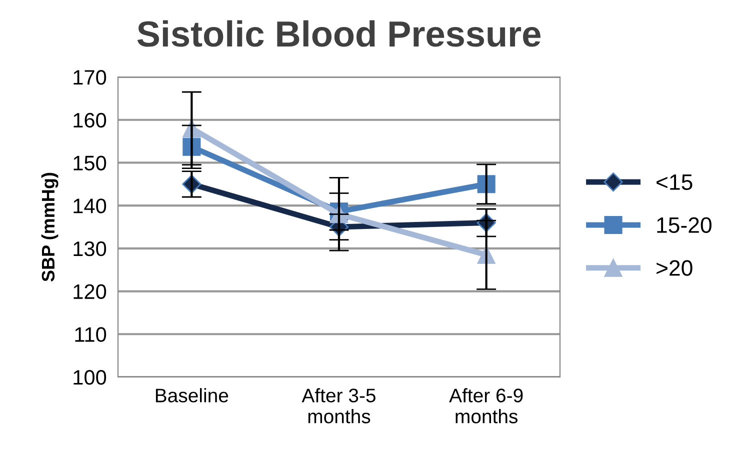  What do you see at coordinates (339, 406) in the screenshot?
I see `x-tick-label: After 3-5 months` at bounding box center [339, 406].